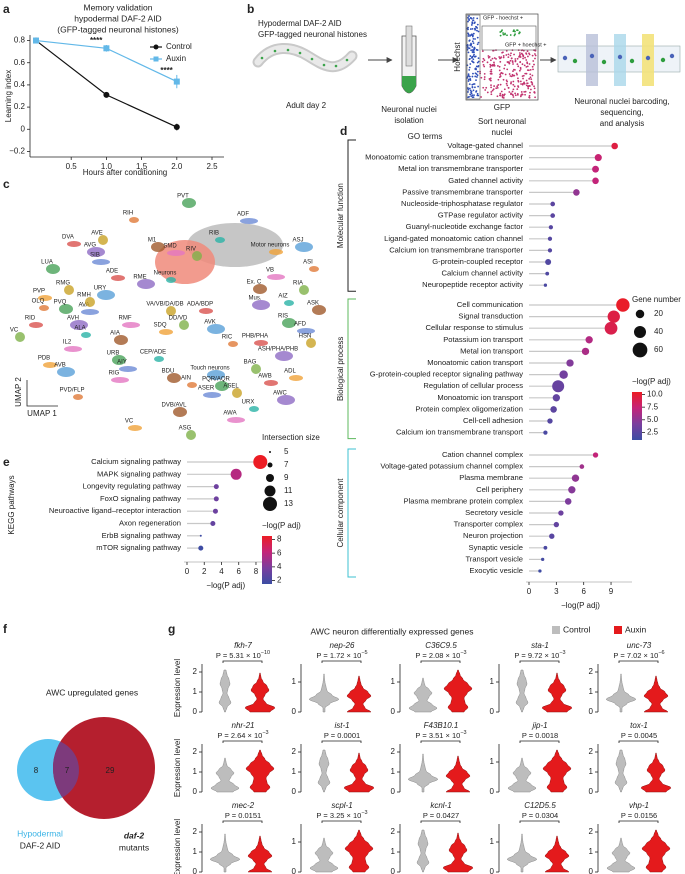 The height and width of the screenshot is (874, 685). Describe the element at coordinates (440, 735) in the screenshot. I see `p-value: P = 3.51 × 10−3` at that location.